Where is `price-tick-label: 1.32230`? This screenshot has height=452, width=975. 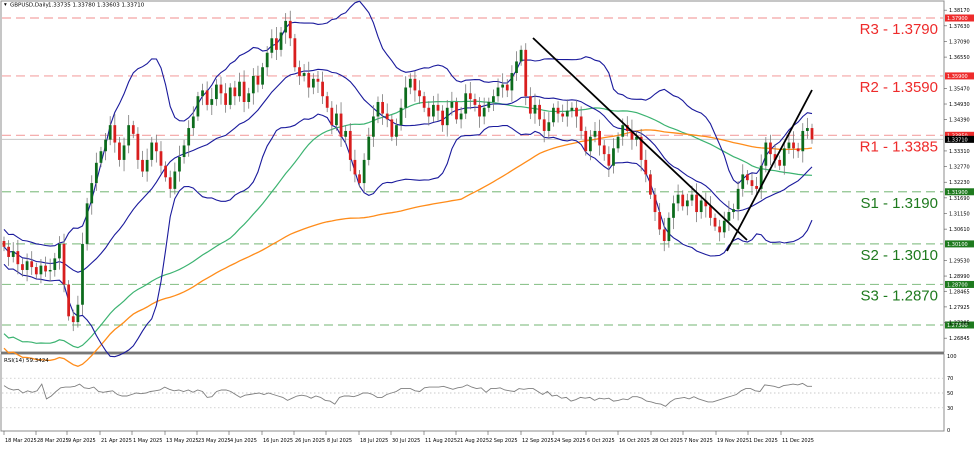
price-tick-label: 1.32230 is located at coordinates (959, 183).